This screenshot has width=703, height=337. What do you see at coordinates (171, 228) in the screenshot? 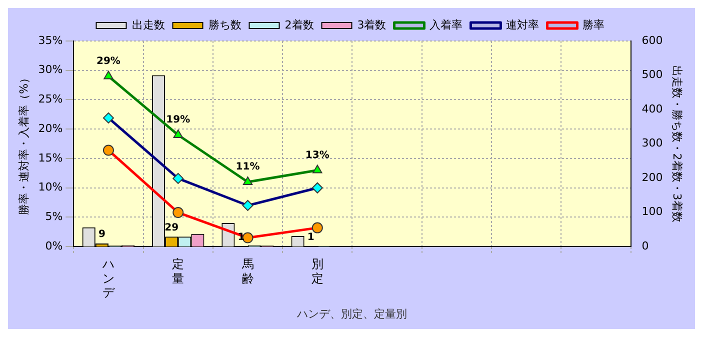
I see `data-label: 29` at bounding box center [171, 228].